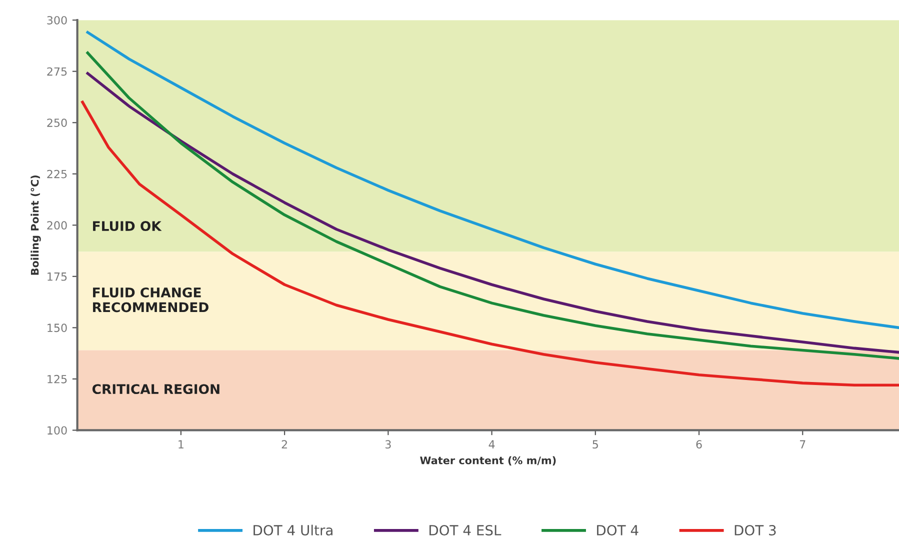 This screenshot has width=899, height=558. Describe the element at coordinates (595, 444) in the screenshot. I see `x-tick-label: 5` at that location.